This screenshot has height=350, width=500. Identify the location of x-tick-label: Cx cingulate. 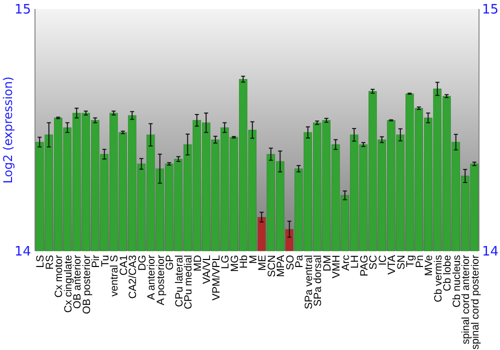
(68, 283).